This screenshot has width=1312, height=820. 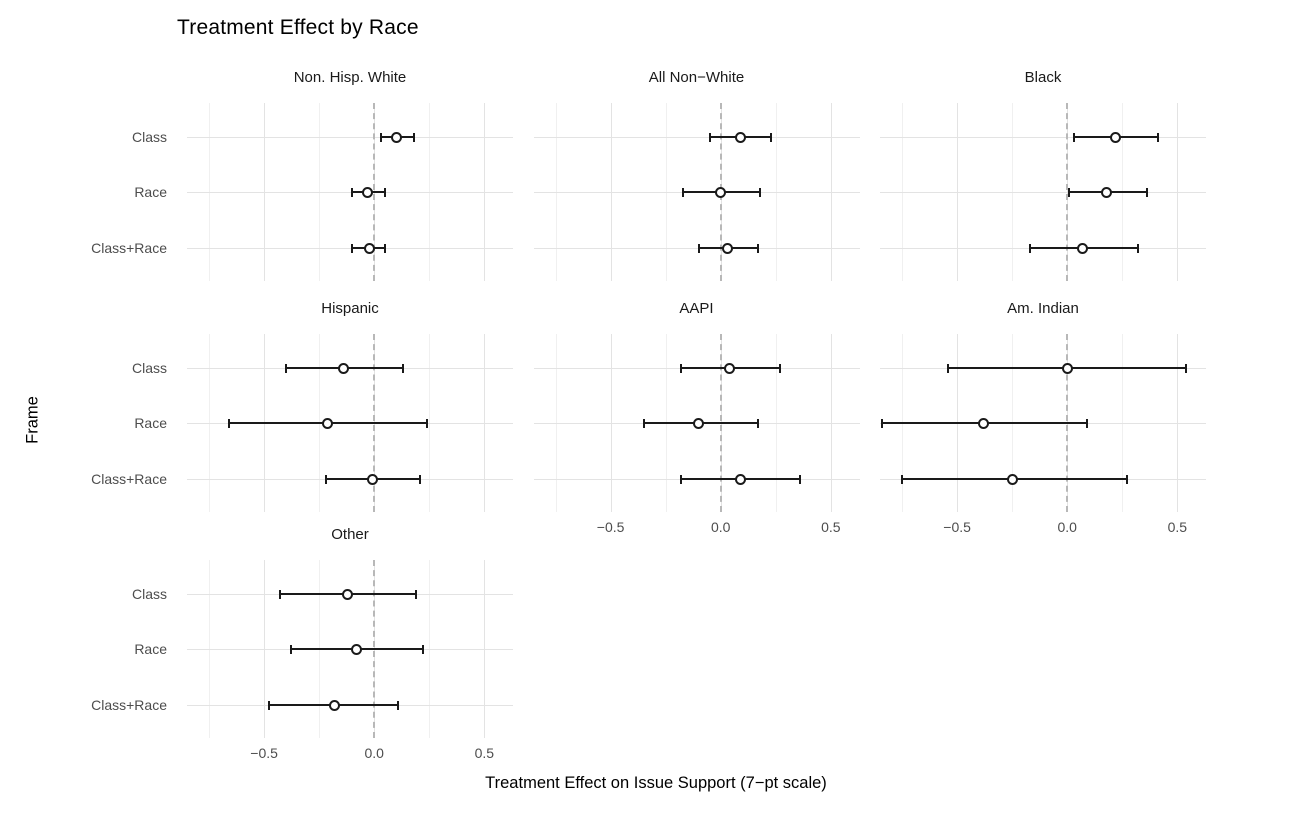 What do you see at coordinates (298, 27) in the screenshot?
I see `chart-title: Treatment Effect by Race` at bounding box center [298, 27].